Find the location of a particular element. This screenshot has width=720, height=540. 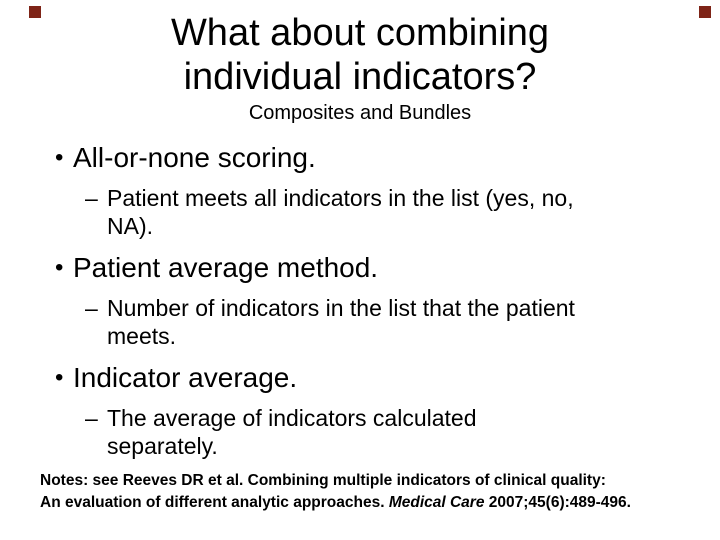

bullet-heading: Indicator average. is located at coordinates (185, 377).